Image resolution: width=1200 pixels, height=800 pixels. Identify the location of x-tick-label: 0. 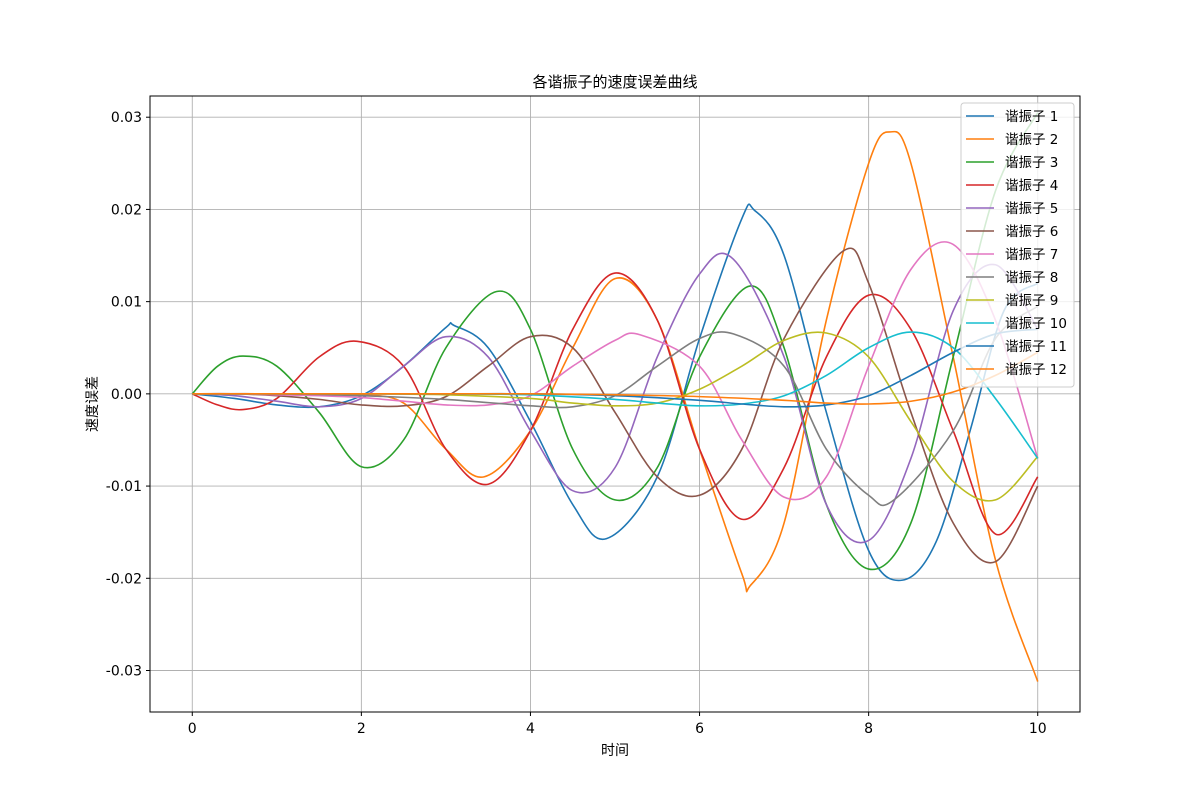
(192, 729).